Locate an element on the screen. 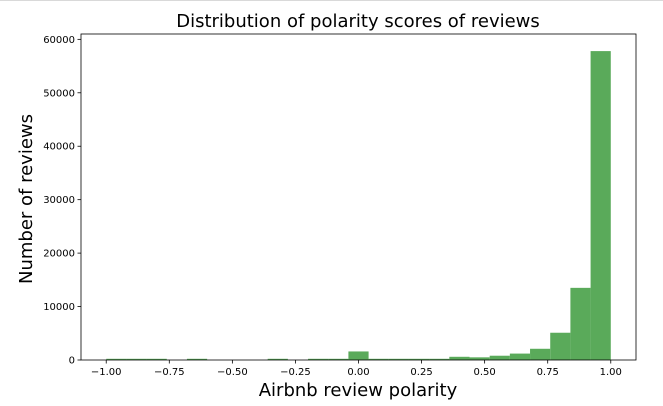 Image resolution: width=663 pixels, height=406 pixels. y-tick-label: 40000 is located at coordinates (59, 147).